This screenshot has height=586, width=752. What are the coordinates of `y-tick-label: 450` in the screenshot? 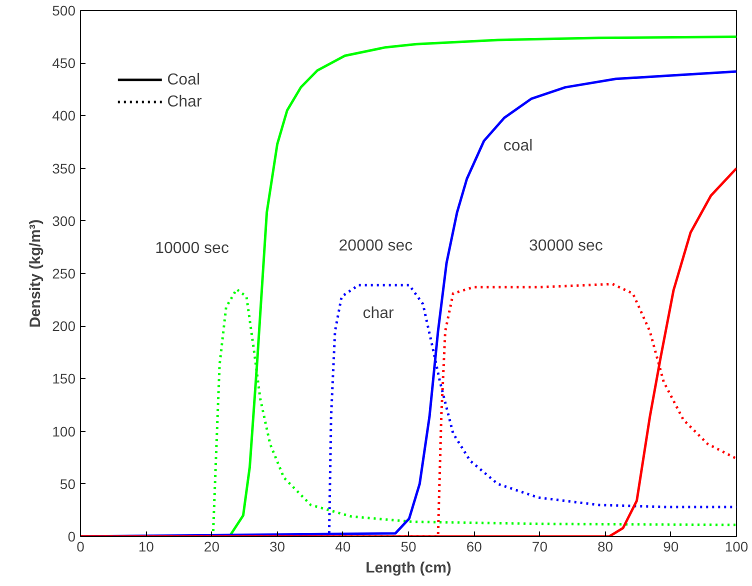 It's located at (64, 63).